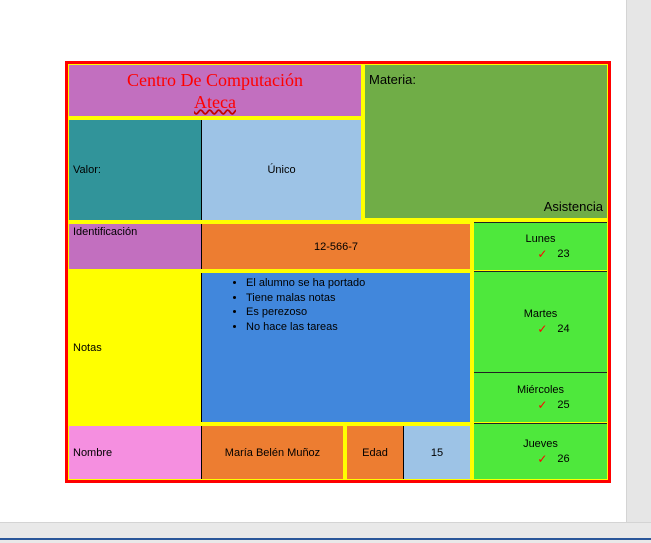  Describe the element at coordinates (215, 101) in the screenshot. I see `title-line-2: Ateca` at that location.